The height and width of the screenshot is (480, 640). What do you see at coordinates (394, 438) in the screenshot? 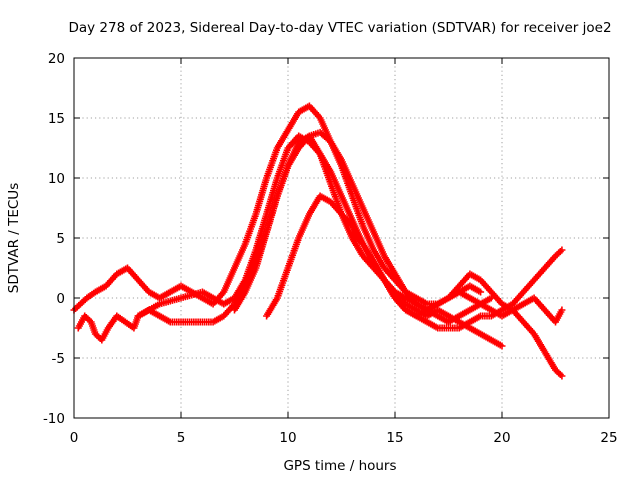
I see `x-tick-label: 15` at bounding box center [394, 438].